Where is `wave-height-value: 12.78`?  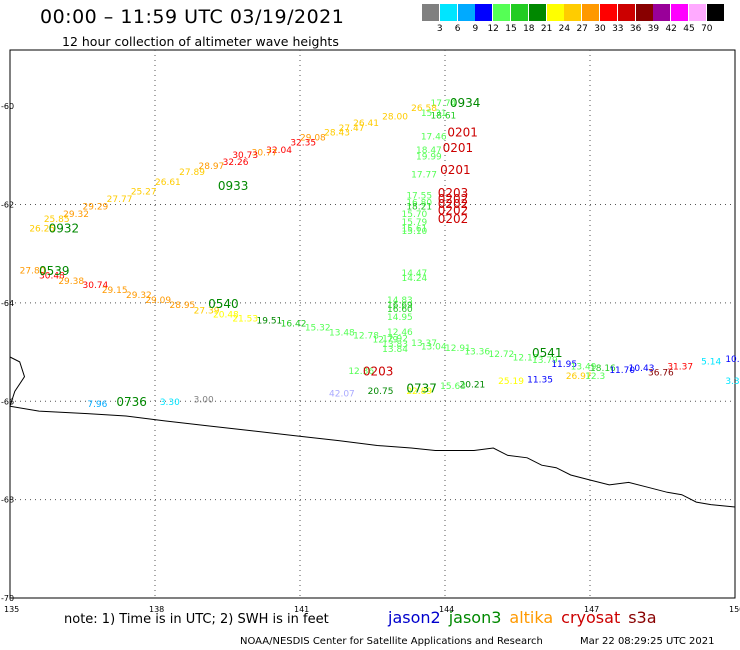
wave-height-value: 12.78 is located at coordinates (366, 336).